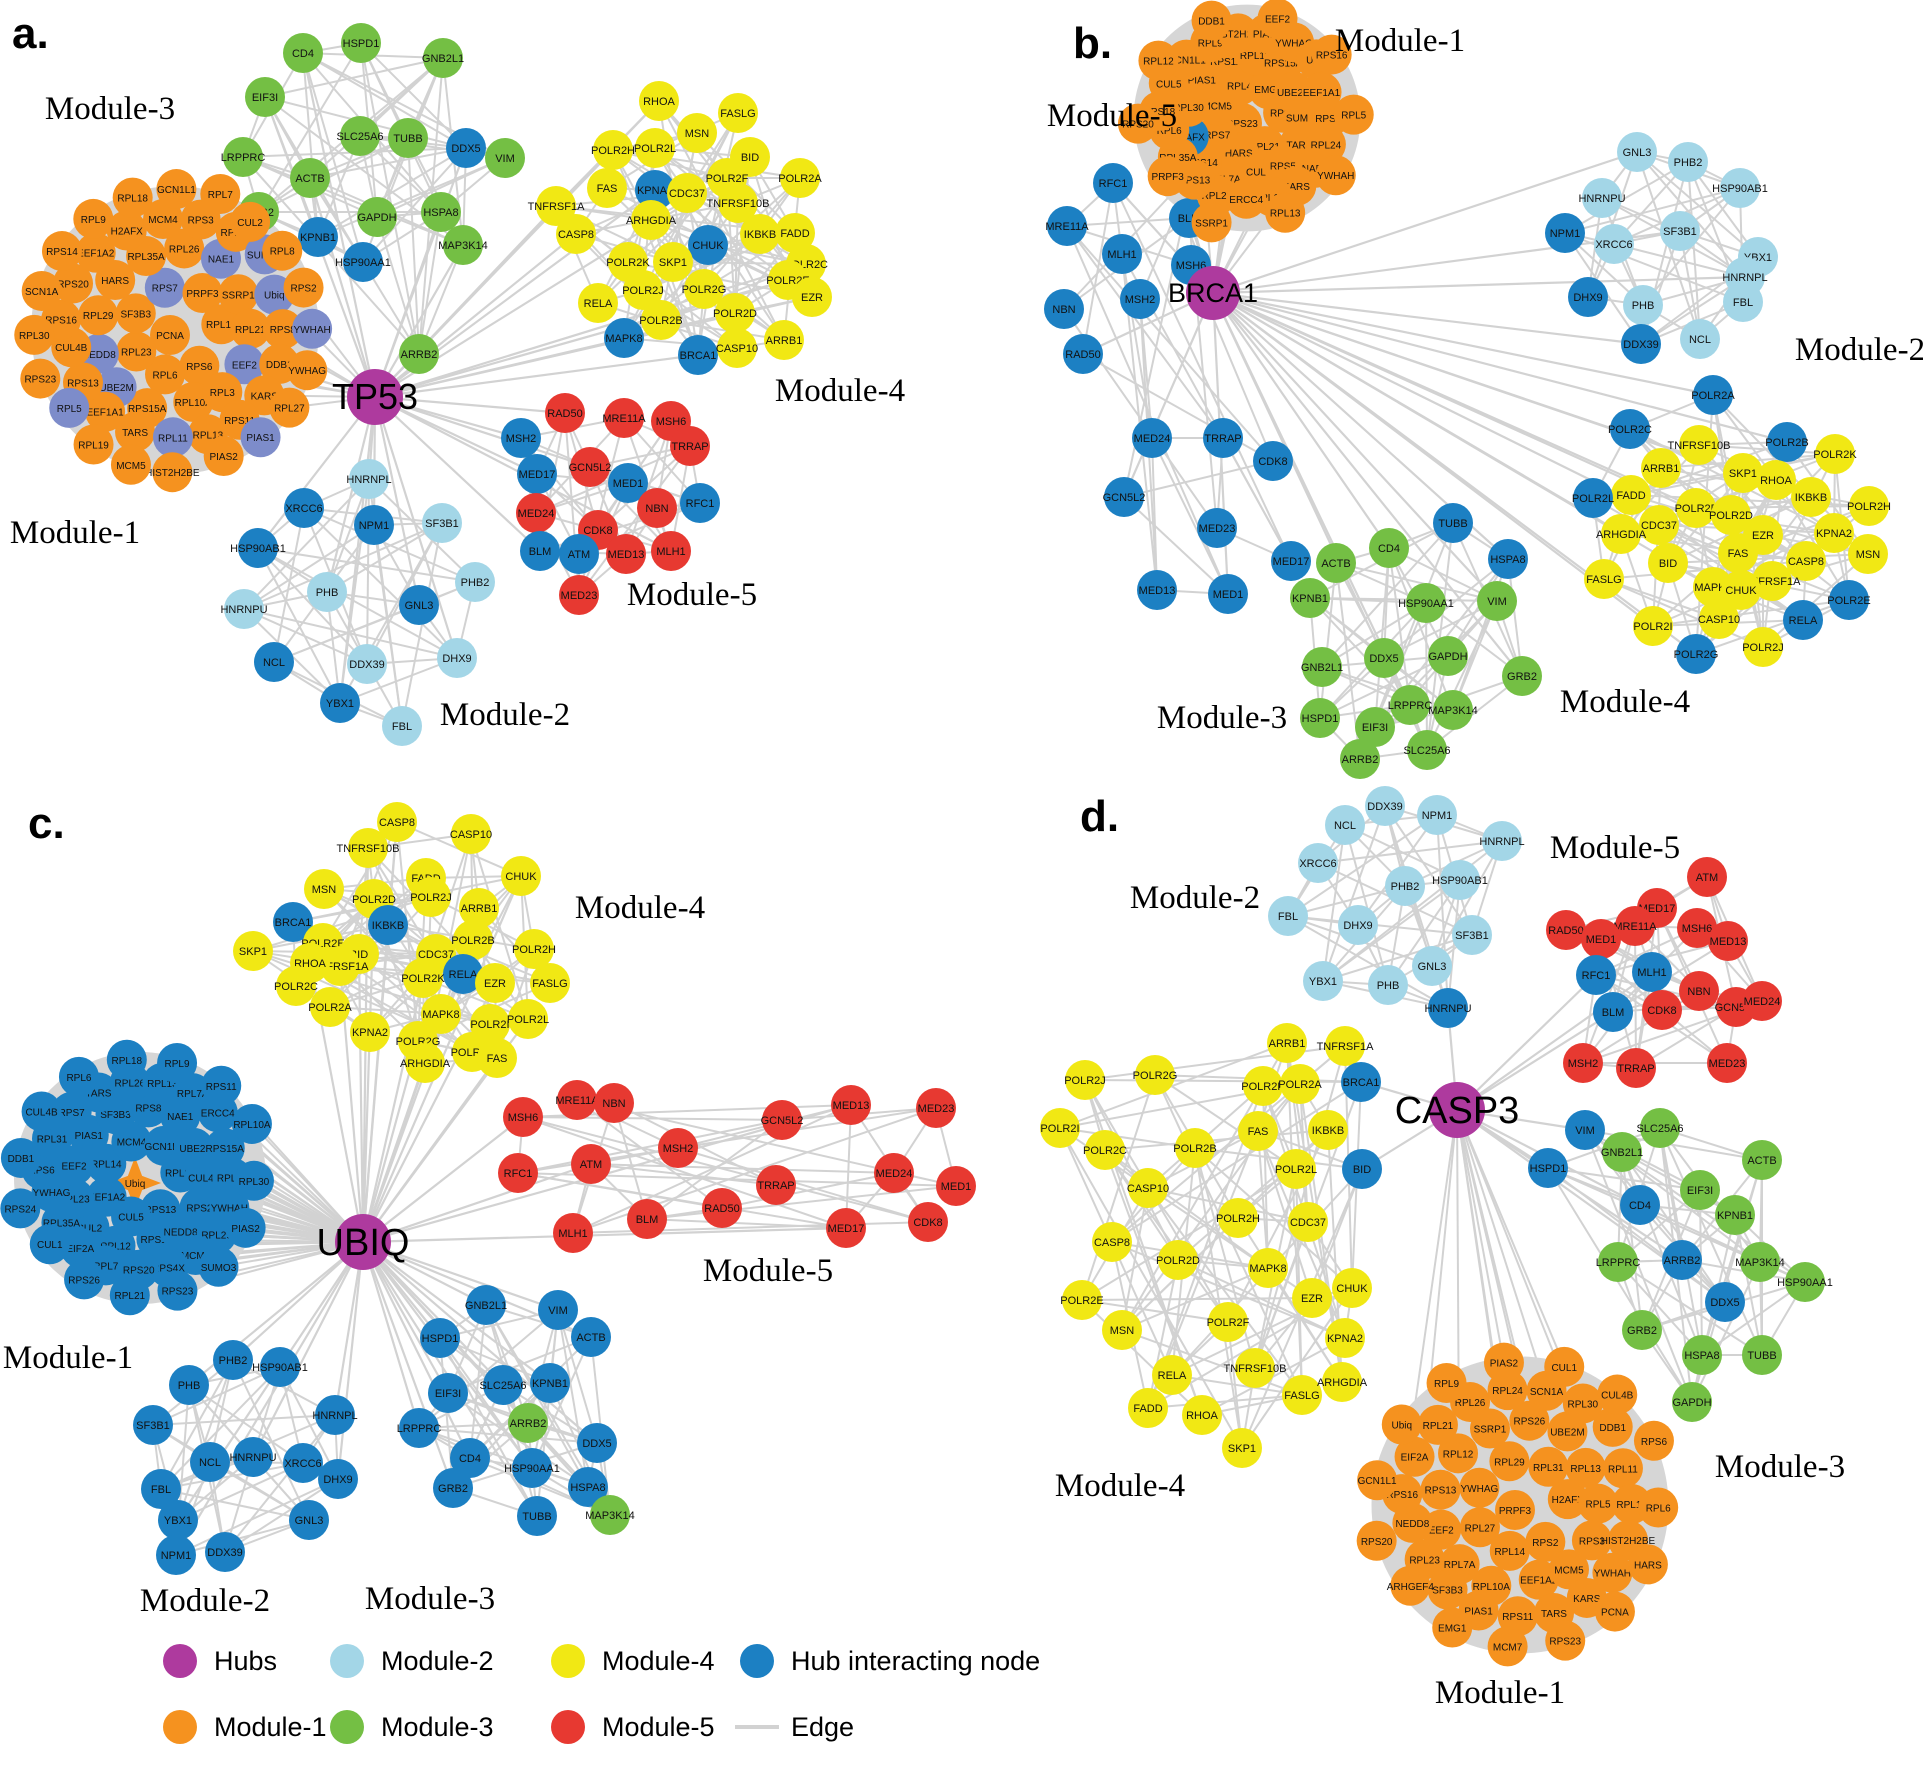 This screenshot has width=1923, height=1775. Describe the element at coordinates (1246, 198) in the screenshot. I see `node-ERCC4: ERCC4` at that location.